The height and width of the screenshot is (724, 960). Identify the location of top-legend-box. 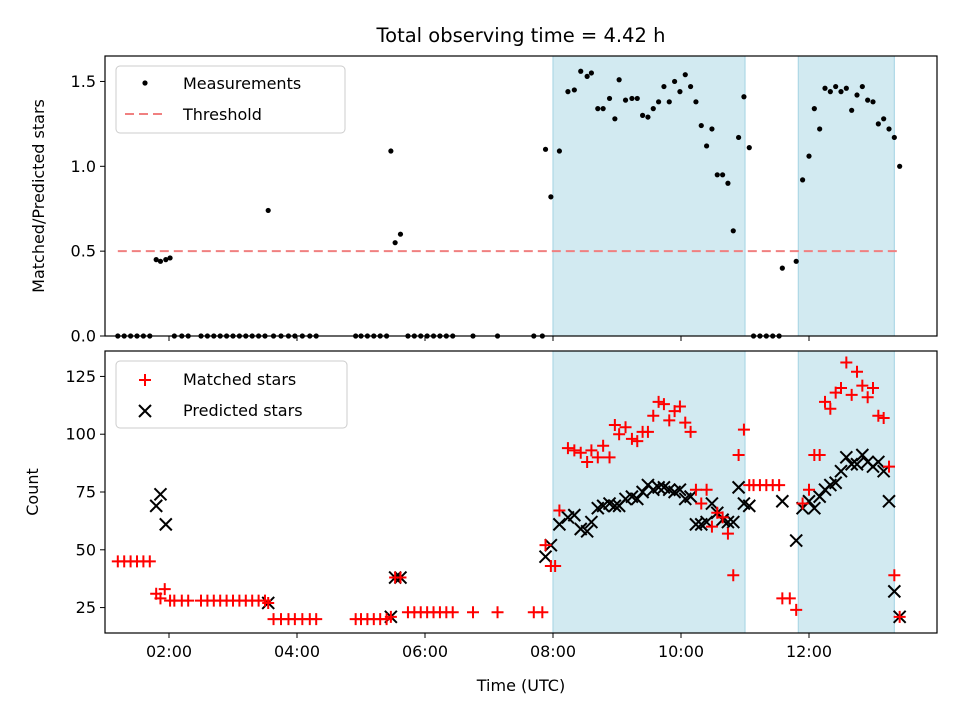
(230, 99).